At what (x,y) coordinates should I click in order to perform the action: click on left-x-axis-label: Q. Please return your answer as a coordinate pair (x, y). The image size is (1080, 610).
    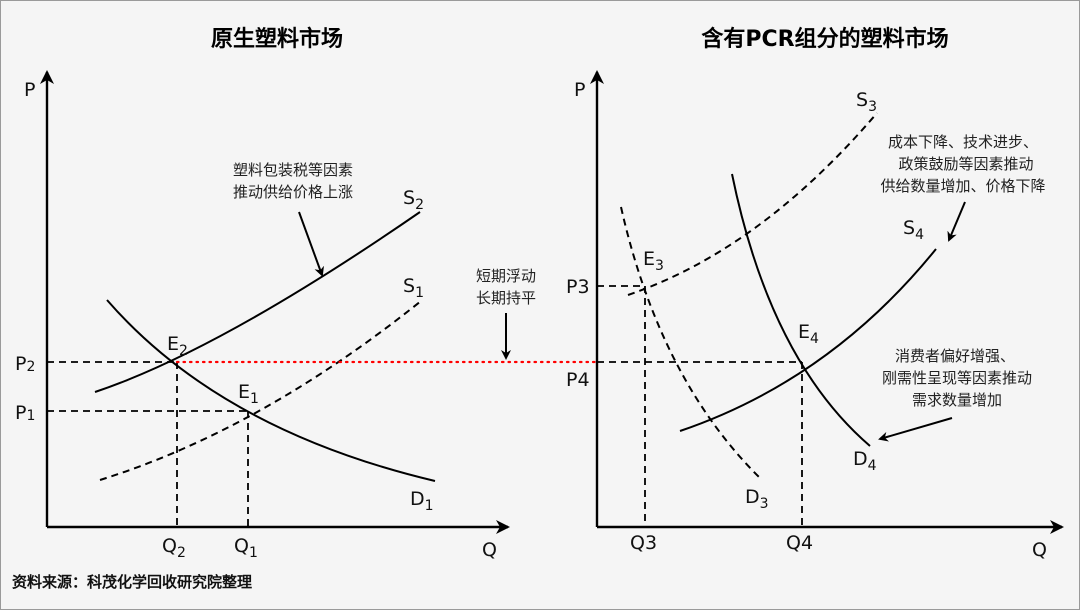
    Looking at the image, I should click on (489, 550).